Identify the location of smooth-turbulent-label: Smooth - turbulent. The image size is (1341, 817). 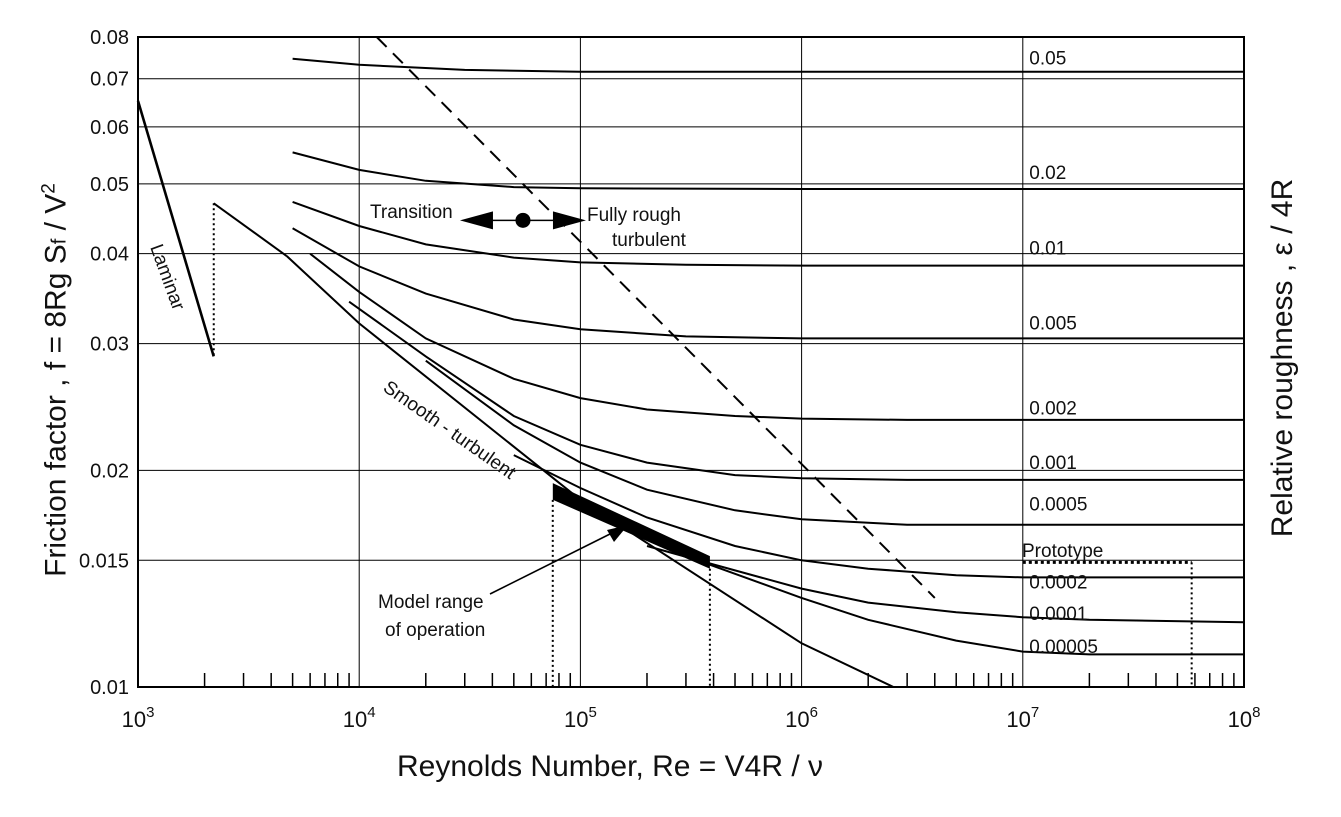
(449, 430).